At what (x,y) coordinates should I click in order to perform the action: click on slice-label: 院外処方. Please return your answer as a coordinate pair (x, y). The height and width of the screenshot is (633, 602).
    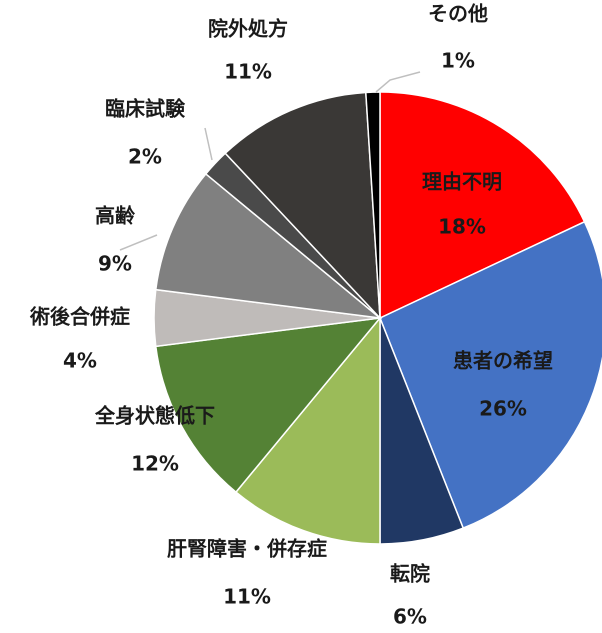
    Looking at the image, I should click on (248, 29).